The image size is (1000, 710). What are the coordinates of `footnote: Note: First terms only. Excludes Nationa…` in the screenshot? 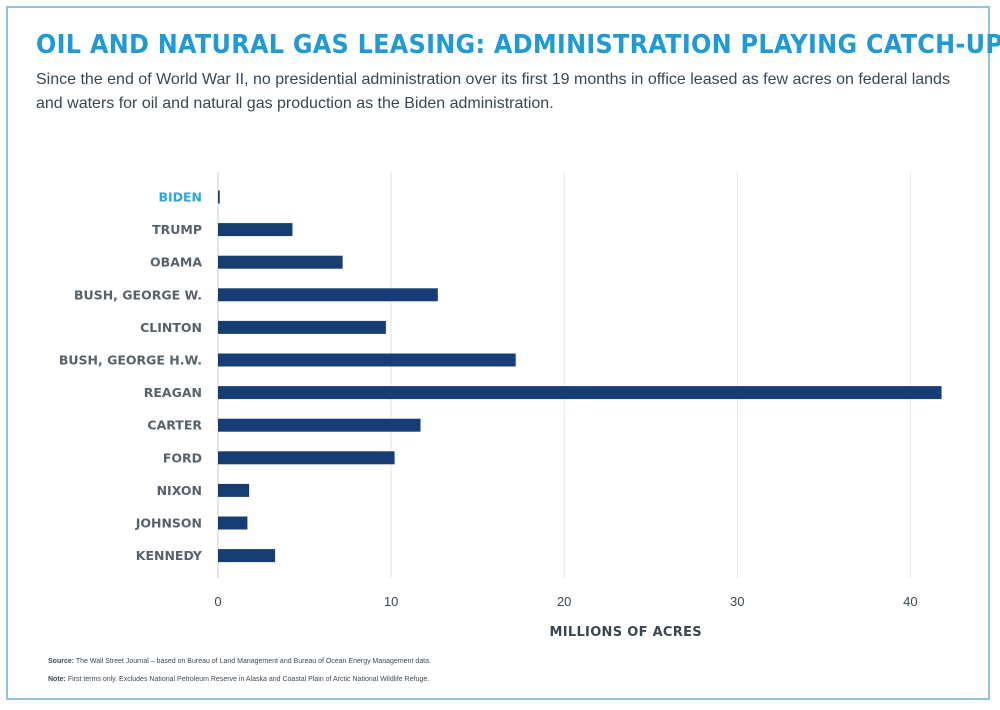 It's located at (238, 679).